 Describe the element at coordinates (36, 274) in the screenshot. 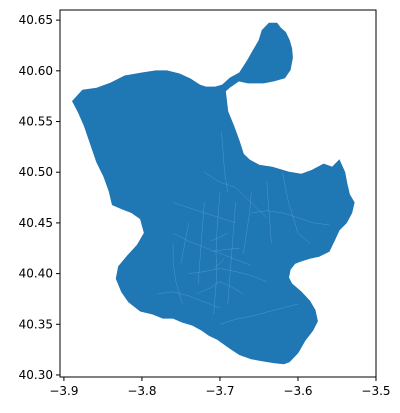

I see `y-tick-label: 40.40` at that location.